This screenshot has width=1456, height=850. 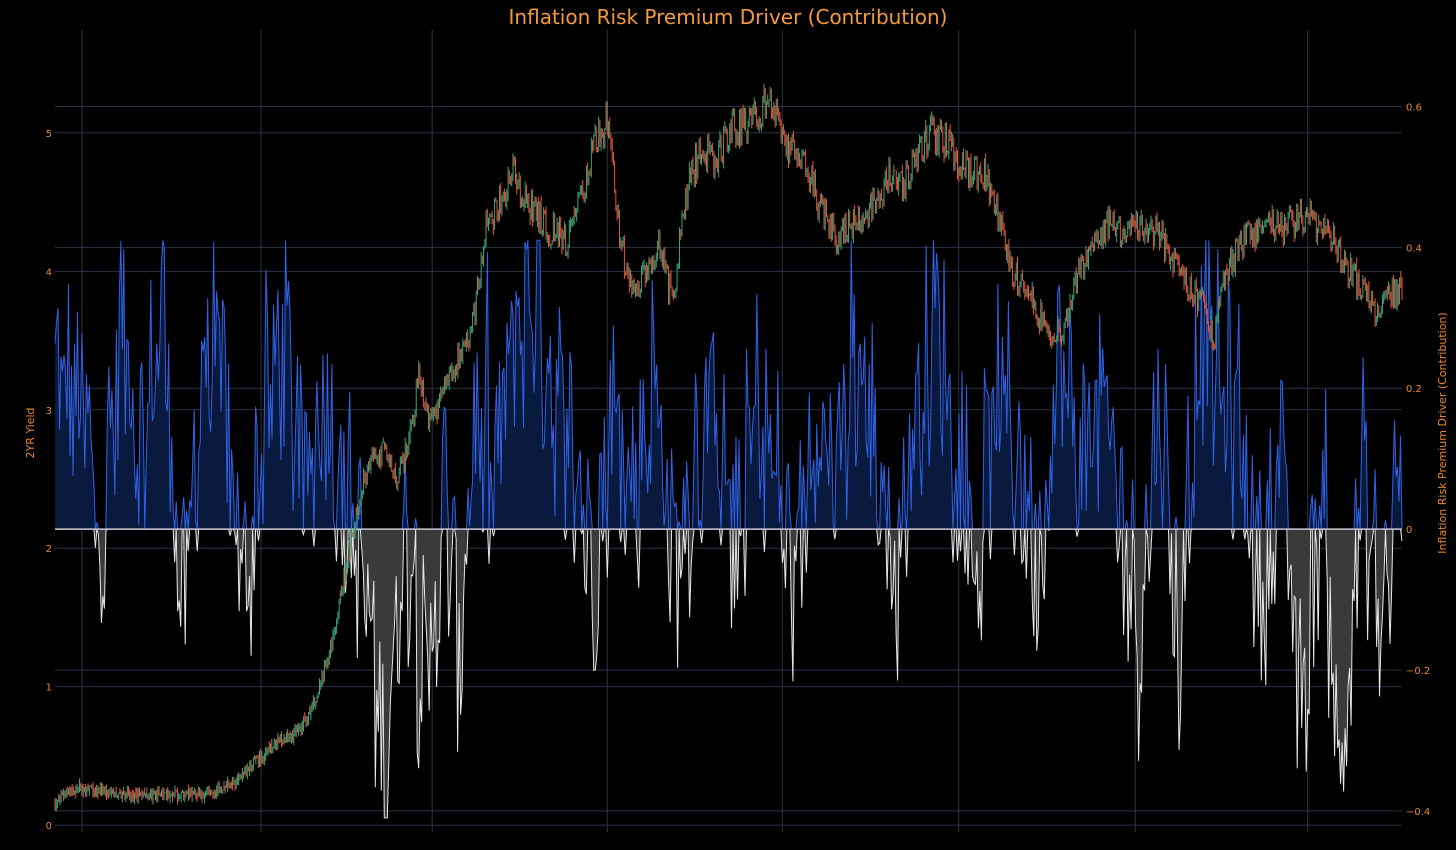 What do you see at coordinates (1418, 671) in the screenshot?
I see `y-right-tick-1: −0.2` at bounding box center [1418, 671].